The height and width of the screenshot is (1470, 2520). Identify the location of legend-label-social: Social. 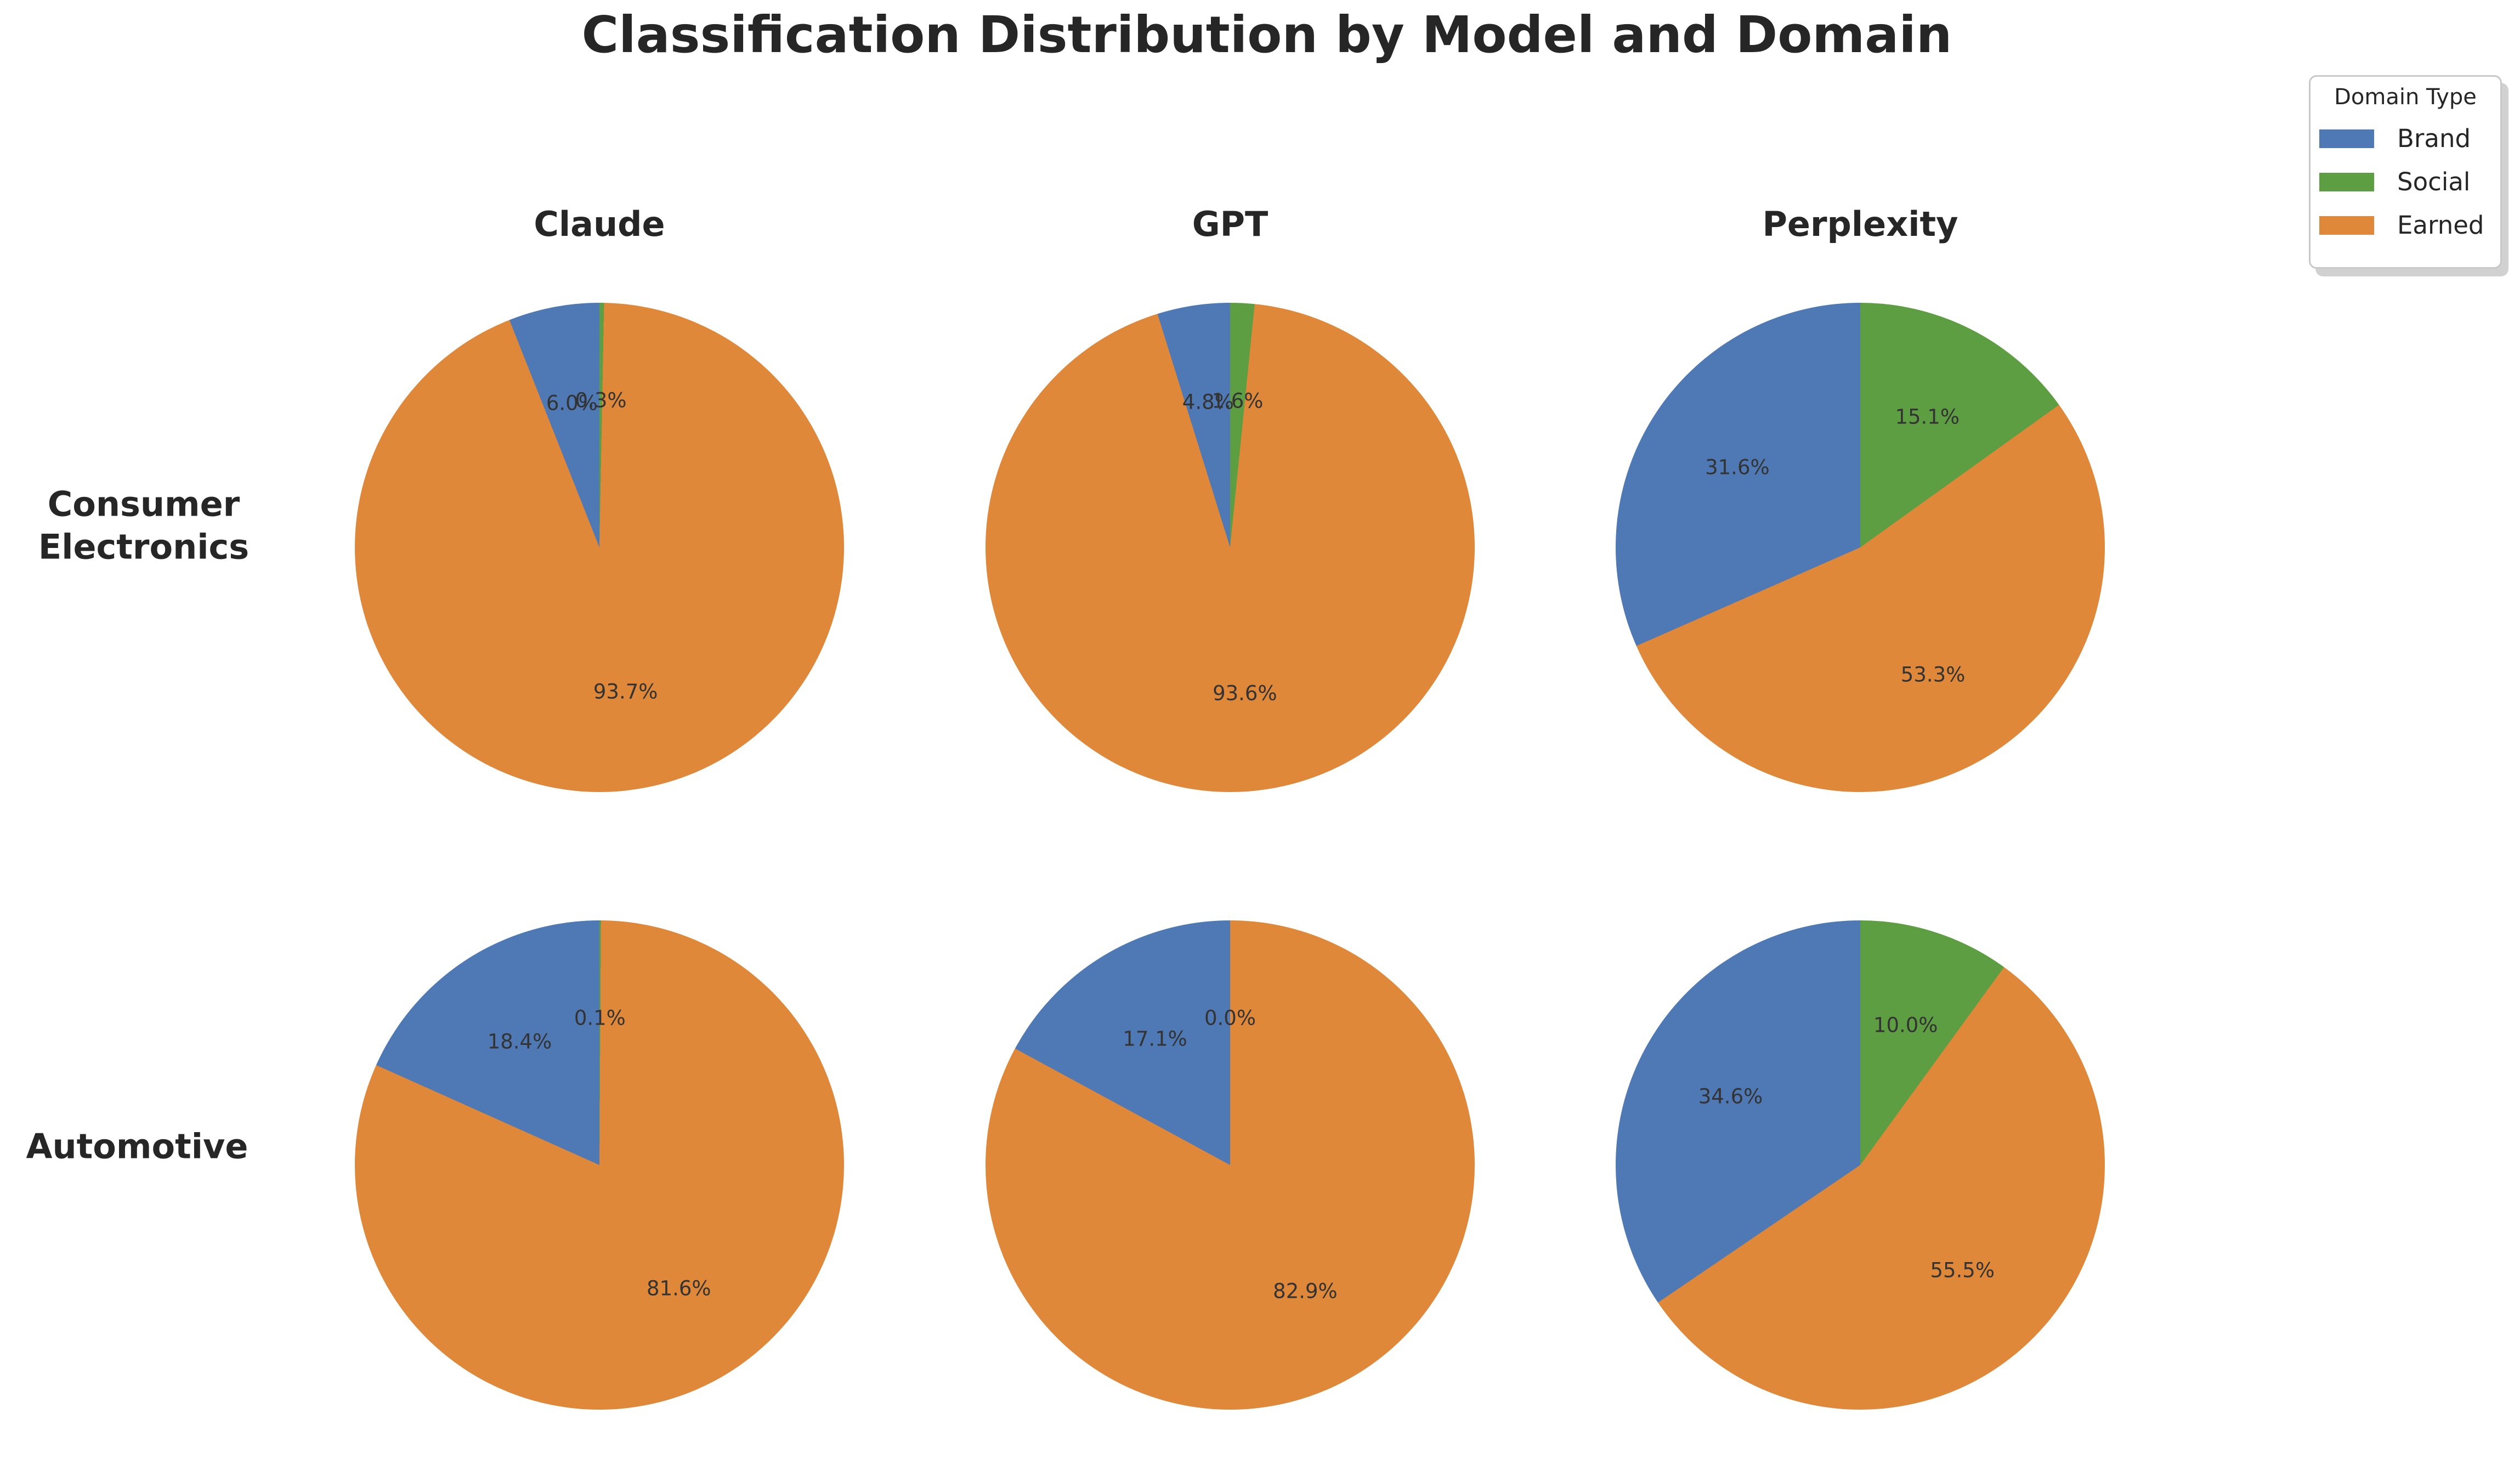
(2434, 181).